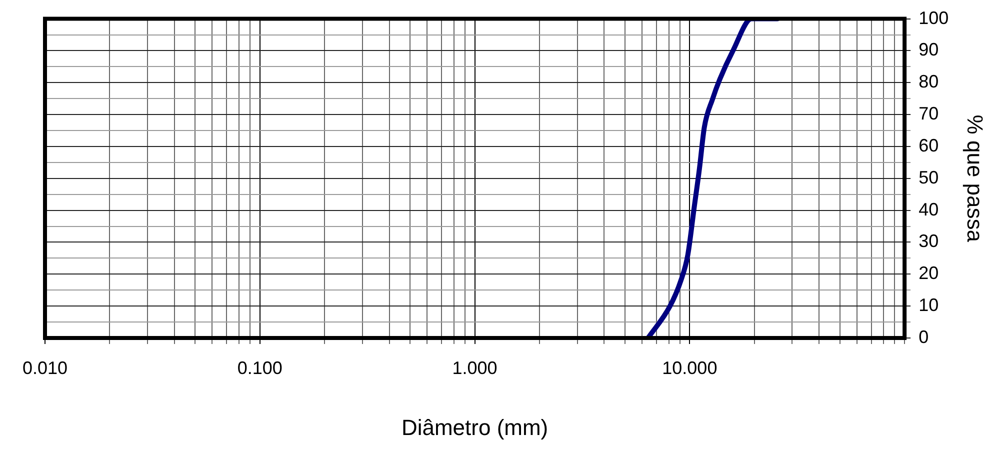 This screenshot has width=991, height=456. Describe the element at coordinates (475, 368) in the screenshot. I see `x-tick-label: 1.000` at that location.